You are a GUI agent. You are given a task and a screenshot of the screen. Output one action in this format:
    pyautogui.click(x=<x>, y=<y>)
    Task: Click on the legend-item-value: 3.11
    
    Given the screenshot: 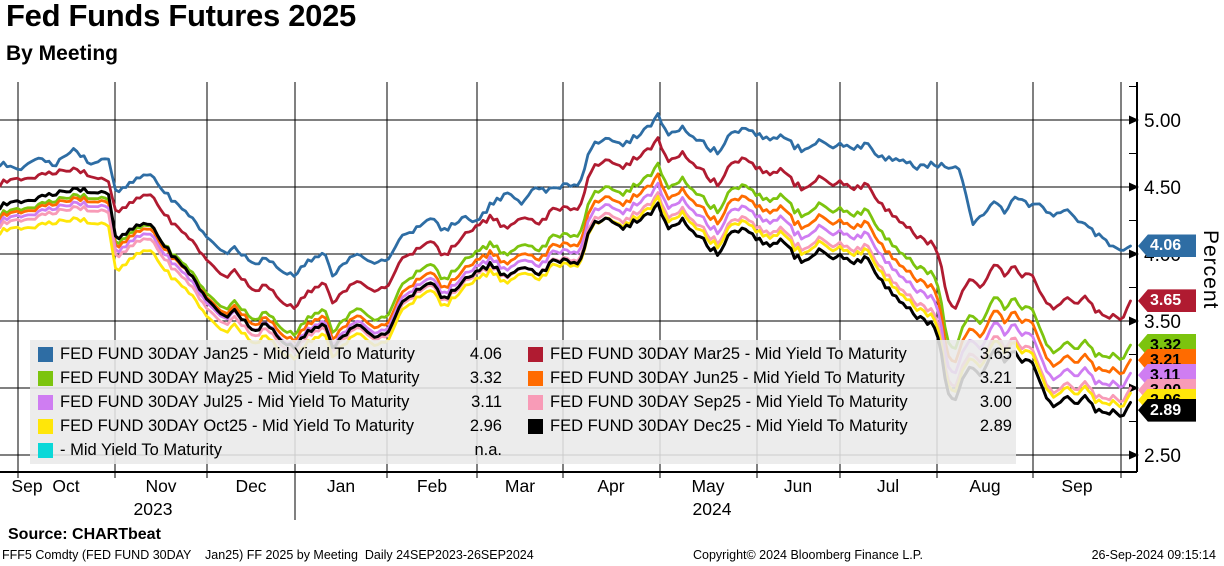 What is the action you would take?
    pyautogui.click(x=486, y=401)
    